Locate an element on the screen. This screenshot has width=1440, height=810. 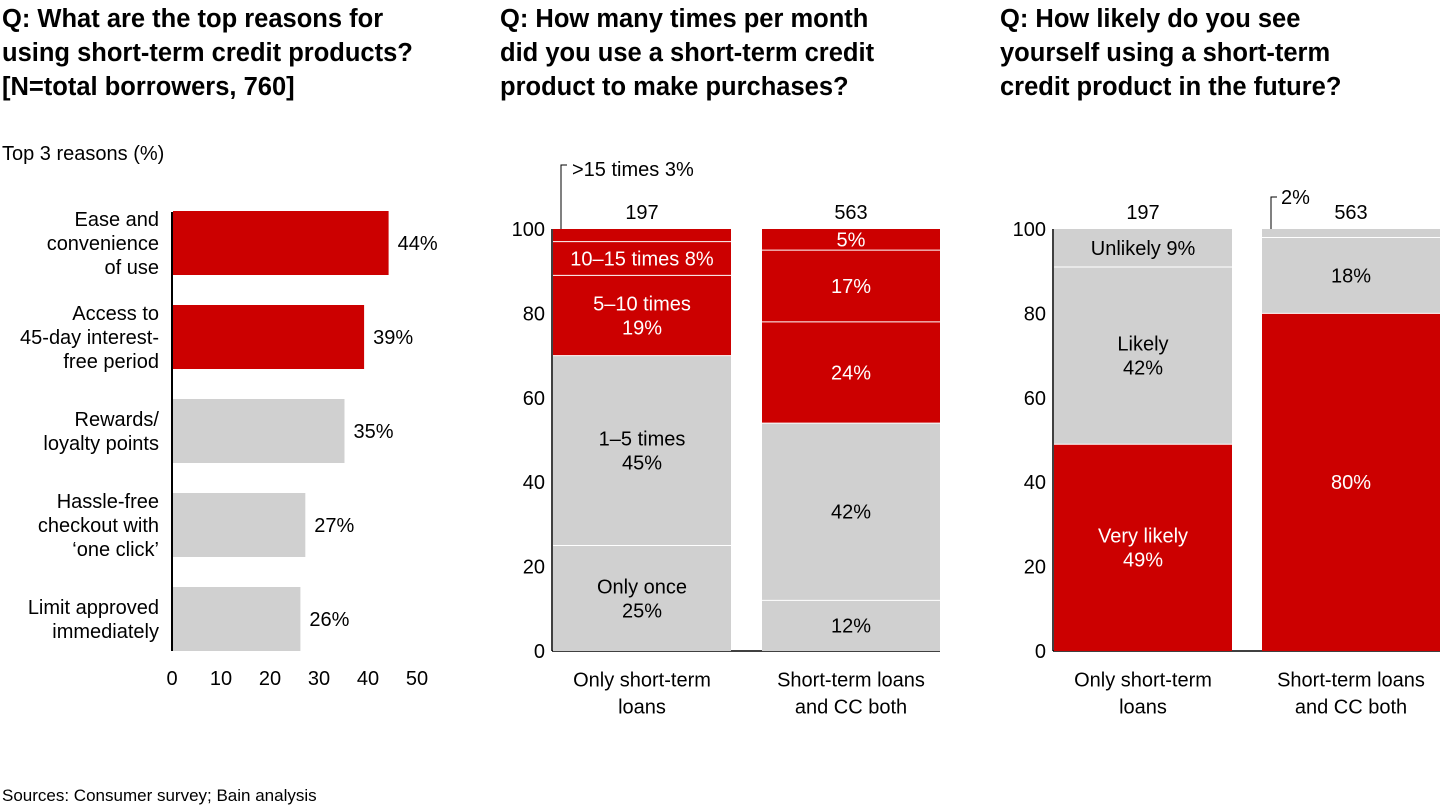
x-tick-label: 30 is located at coordinates (319, 679).